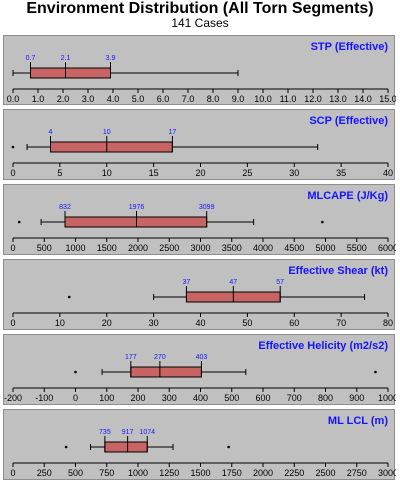 Image resolution: width=400 pixels, height=500 pixels. Describe the element at coordinates (172, 132) in the screenshot. I see `value-label: 17` at that location.